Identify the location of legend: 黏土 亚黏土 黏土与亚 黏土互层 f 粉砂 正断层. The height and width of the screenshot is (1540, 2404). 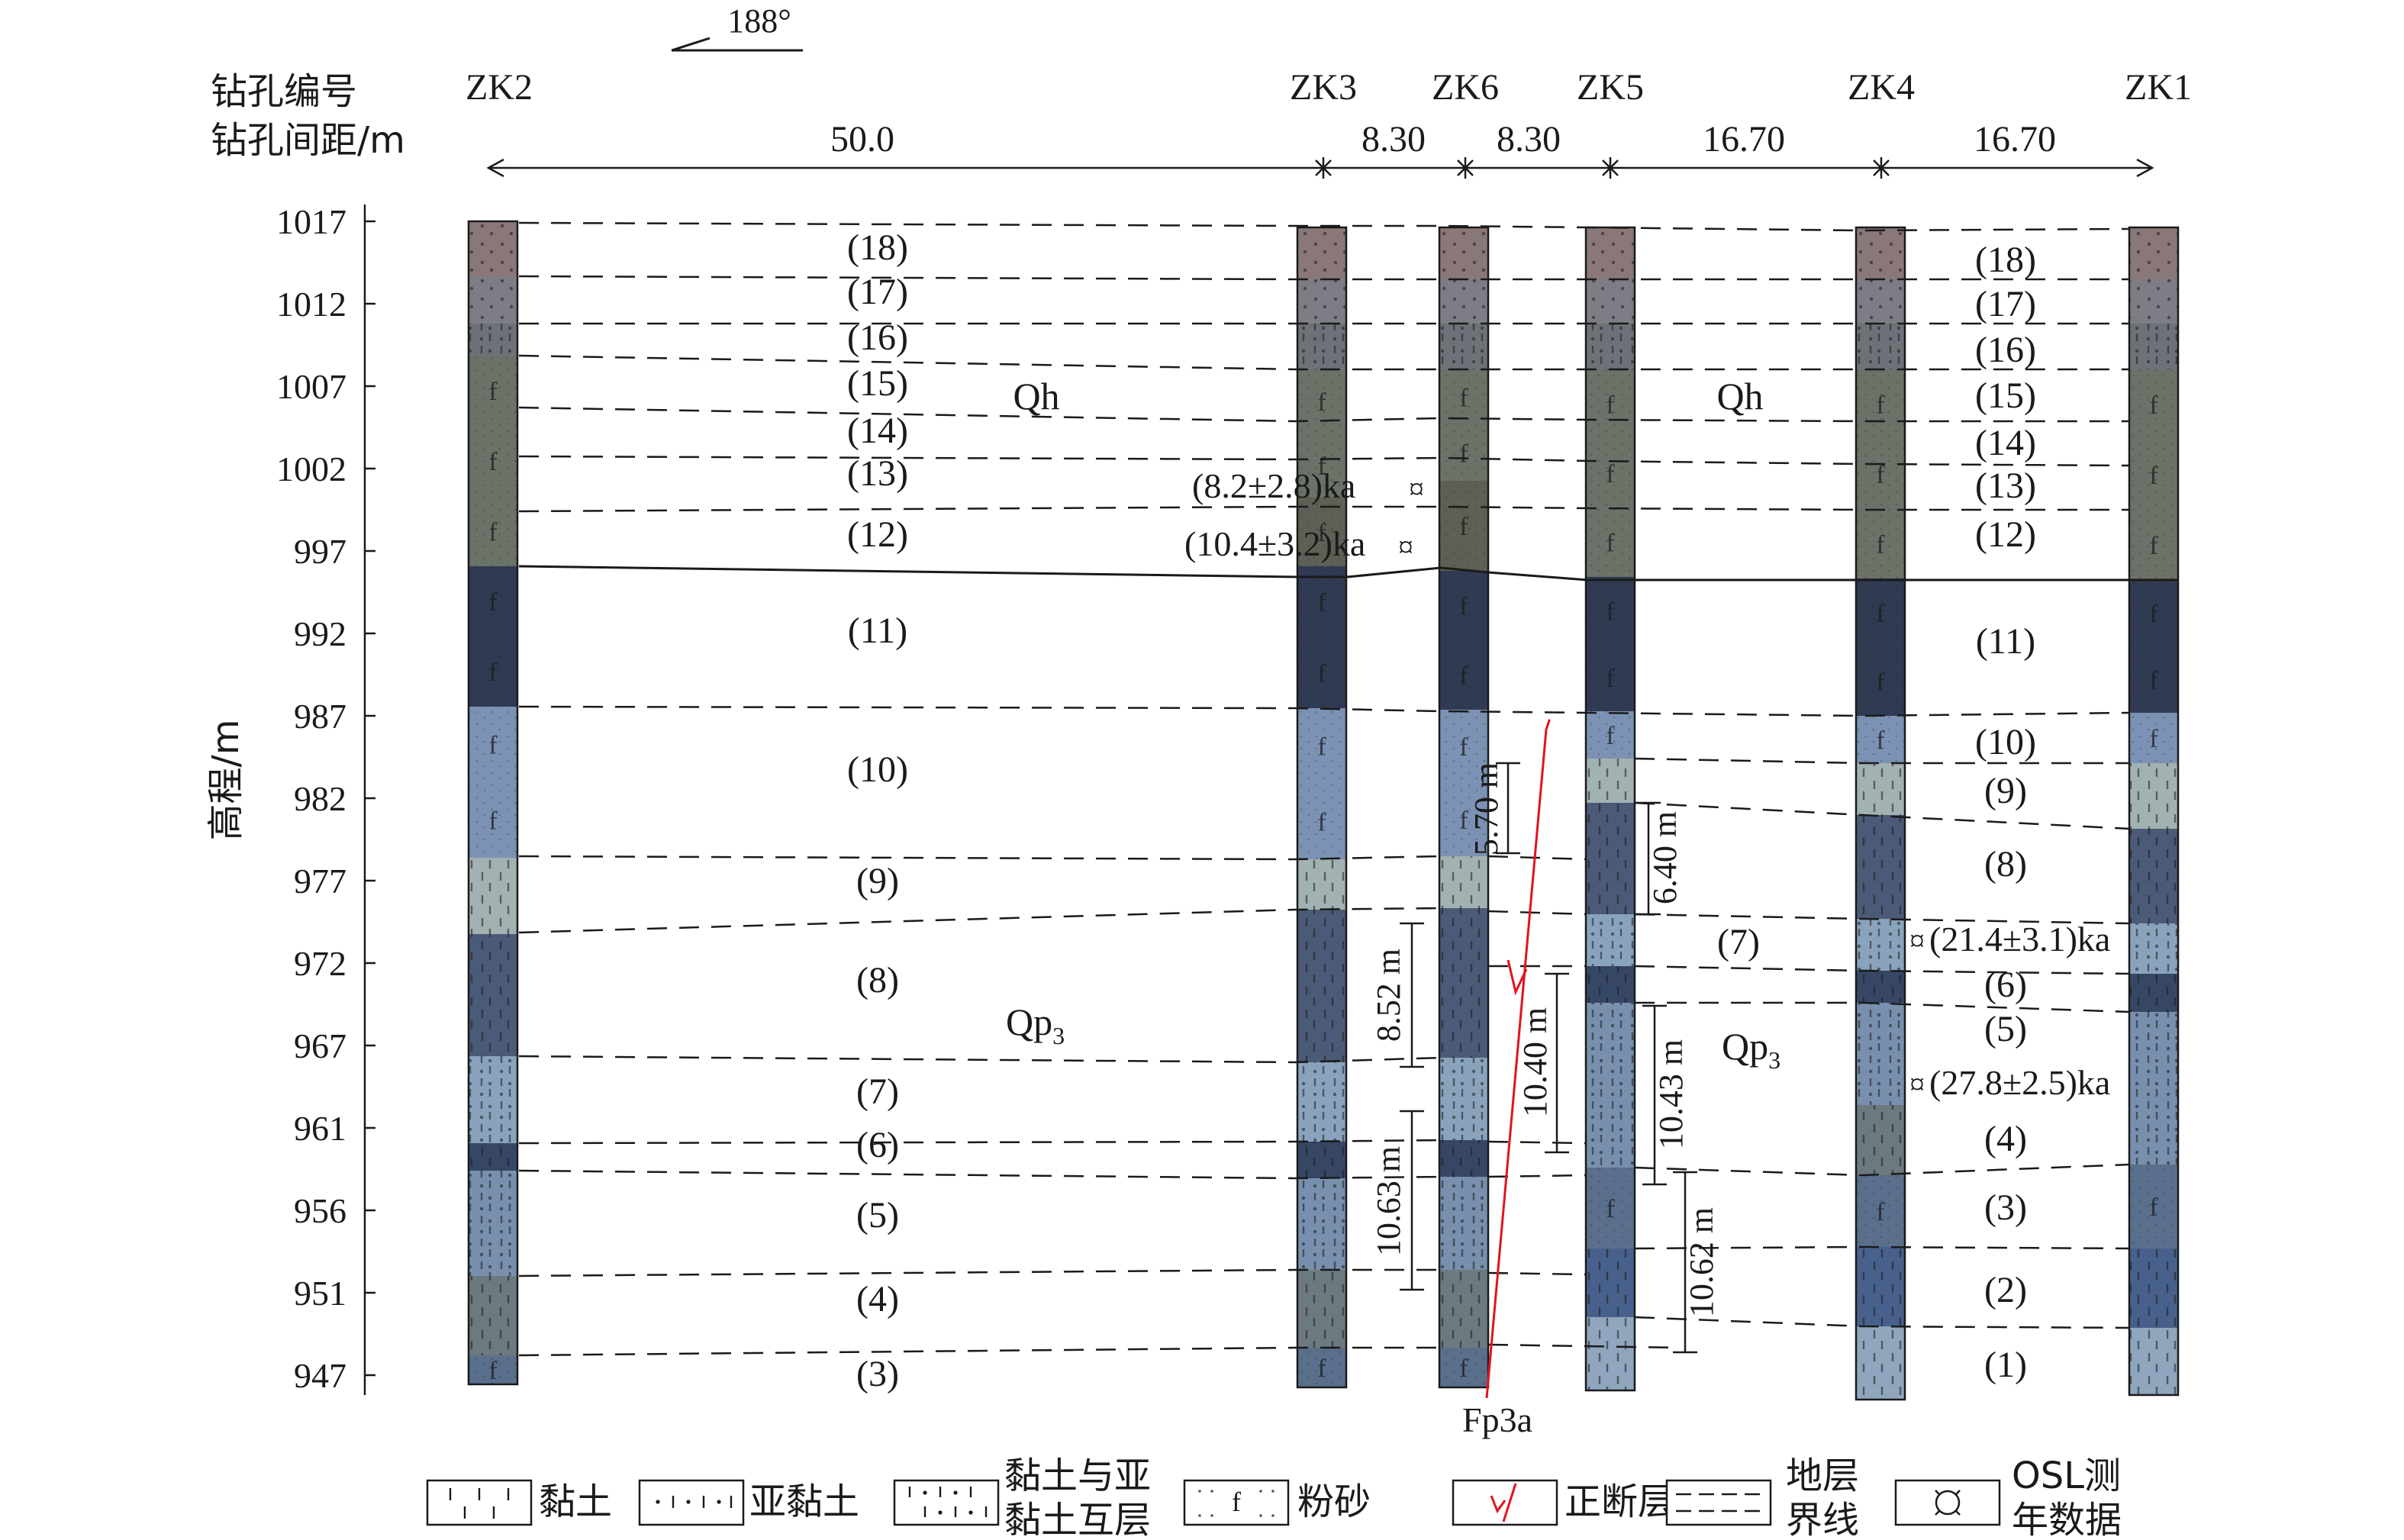
(1274, 1498).